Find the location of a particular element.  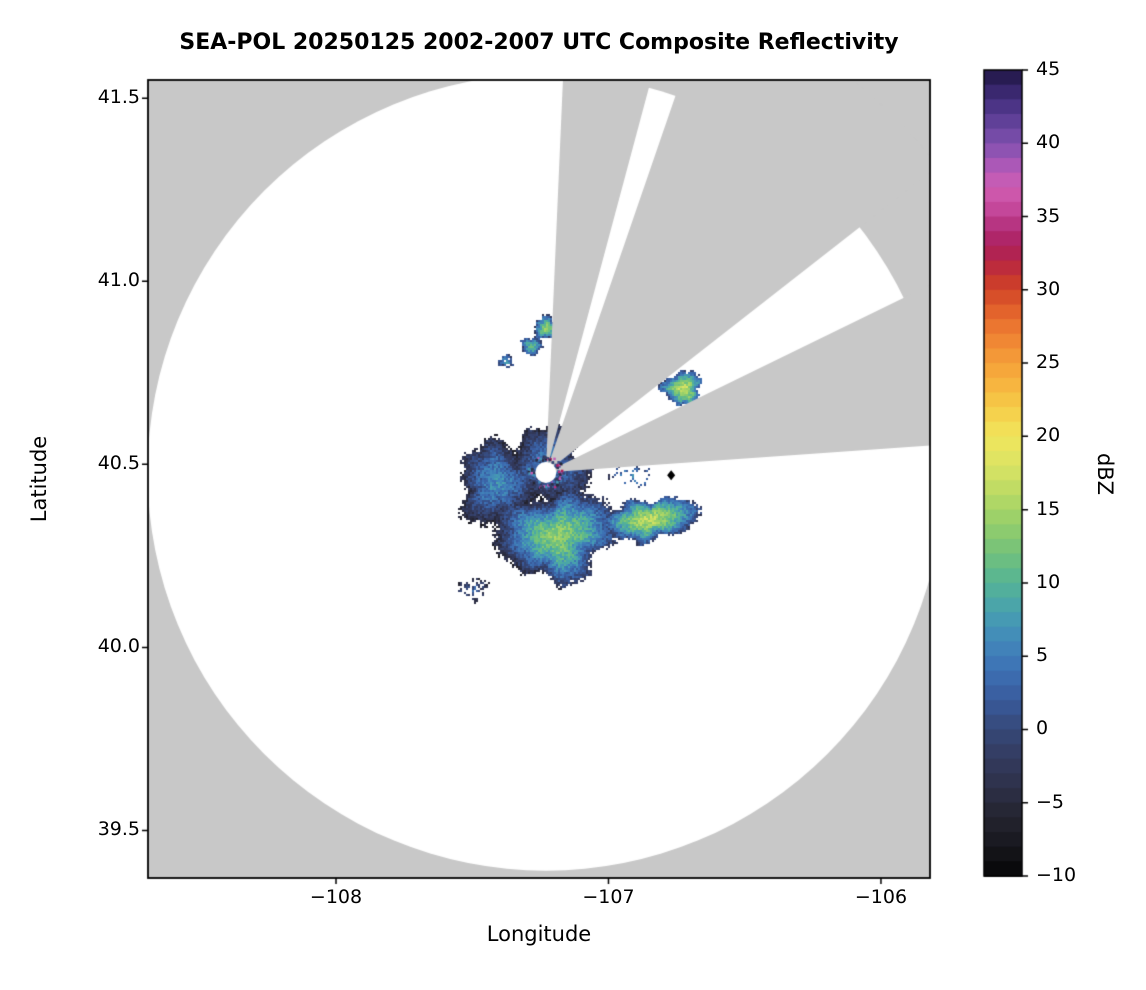

colorbar-tick-label: 5 is located at coordinates (1042, 655).